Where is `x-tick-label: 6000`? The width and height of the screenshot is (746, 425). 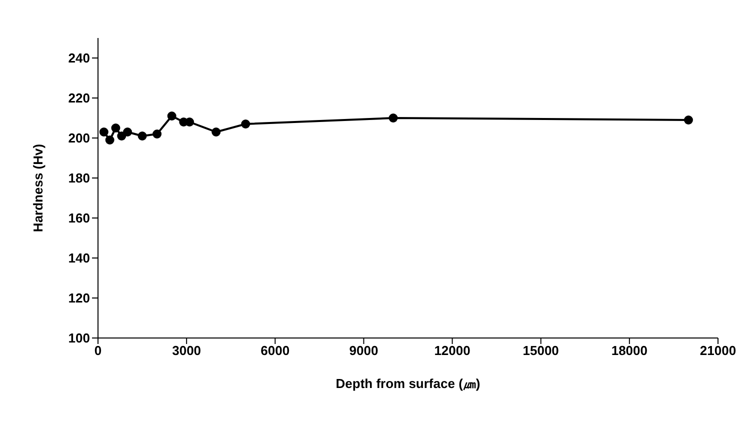
x-tick-label: 6000 is located at coordinates (275, 350).